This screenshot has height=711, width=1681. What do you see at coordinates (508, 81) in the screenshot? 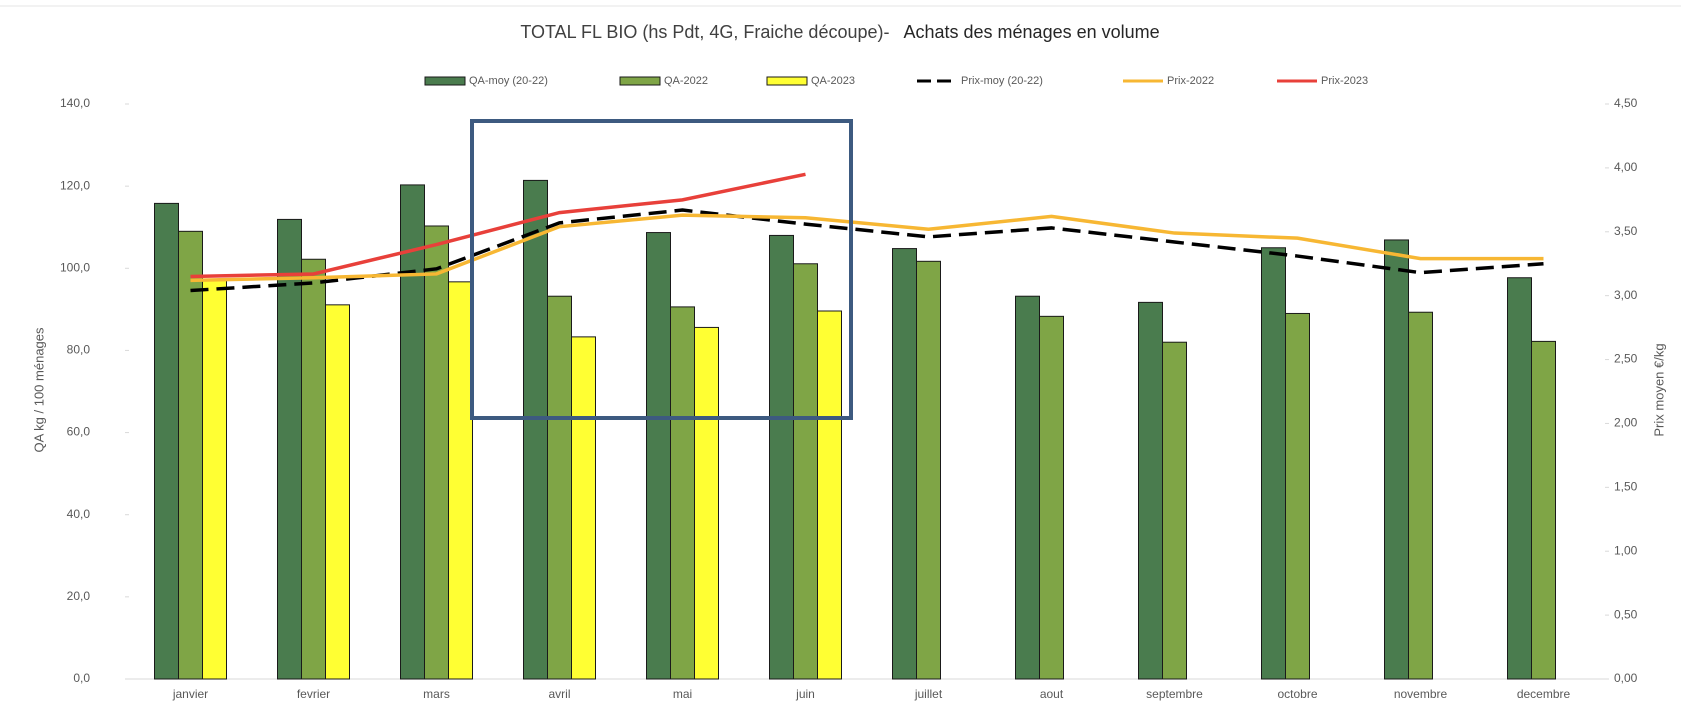
I see `legend-label: QA-moy (20-22)` at bounding box center [508, 81].